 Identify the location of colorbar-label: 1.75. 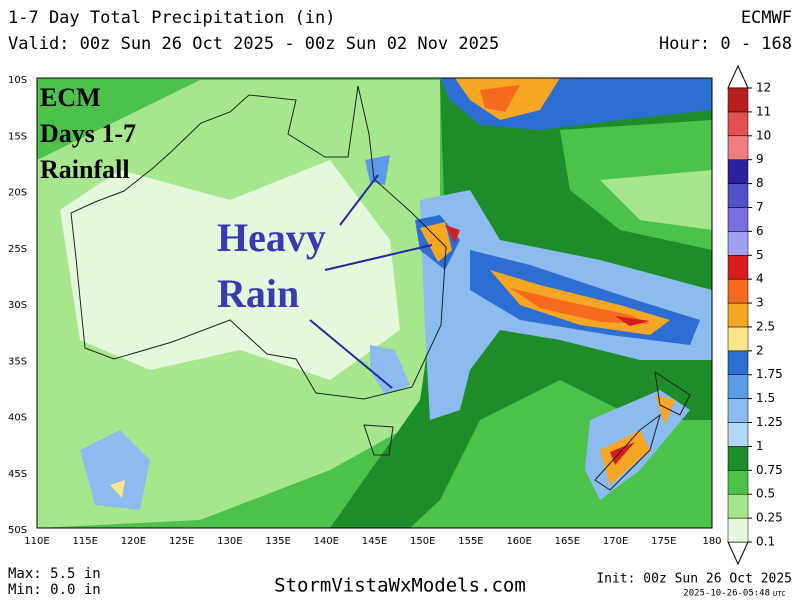
(769, 374).